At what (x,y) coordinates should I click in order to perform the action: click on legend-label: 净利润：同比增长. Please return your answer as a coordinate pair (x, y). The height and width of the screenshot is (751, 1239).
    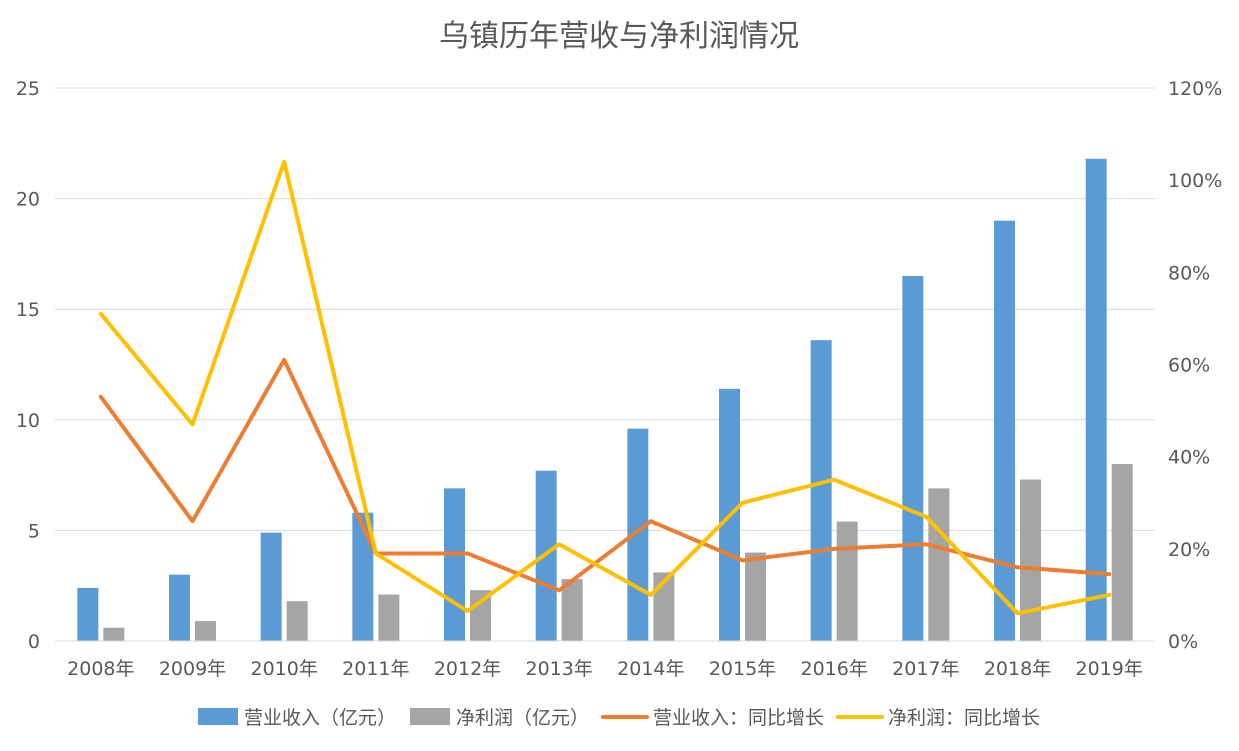
    Looking at the image, I should click on (964, 718).